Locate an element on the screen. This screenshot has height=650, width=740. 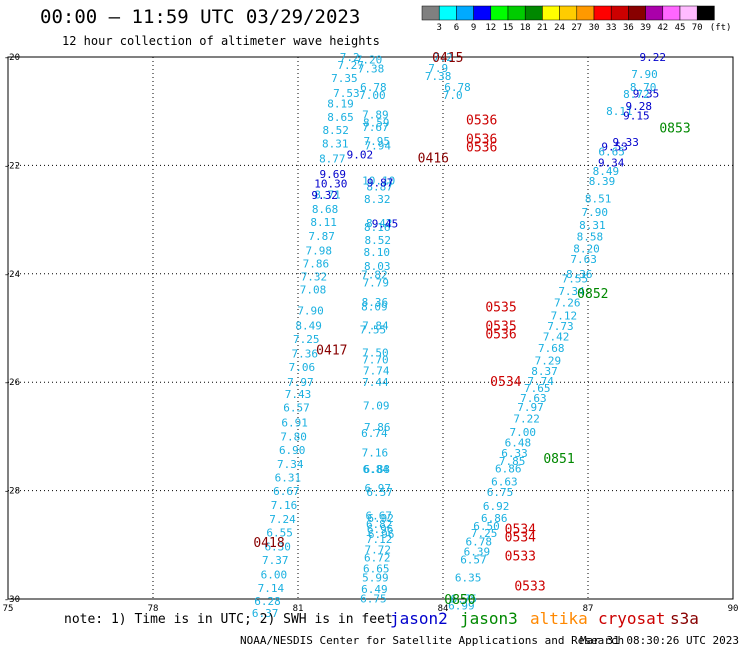
pass-time-label: 0850 is located at coordinates (459, 600).